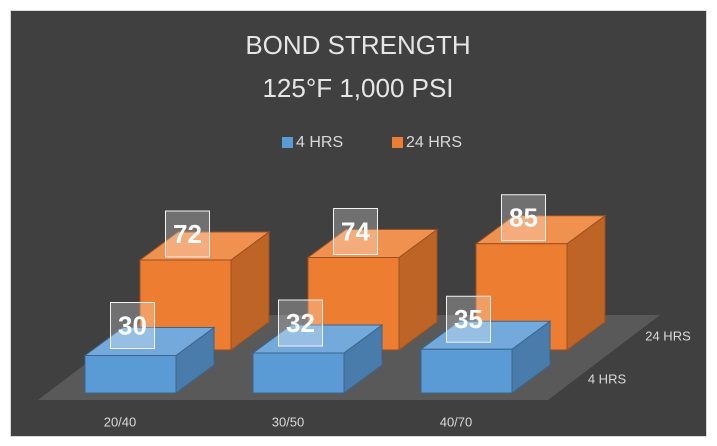  Describe the element at coordinates (319, 142) in the screenshot. I see `legend-label: 4 HRS` at that location.